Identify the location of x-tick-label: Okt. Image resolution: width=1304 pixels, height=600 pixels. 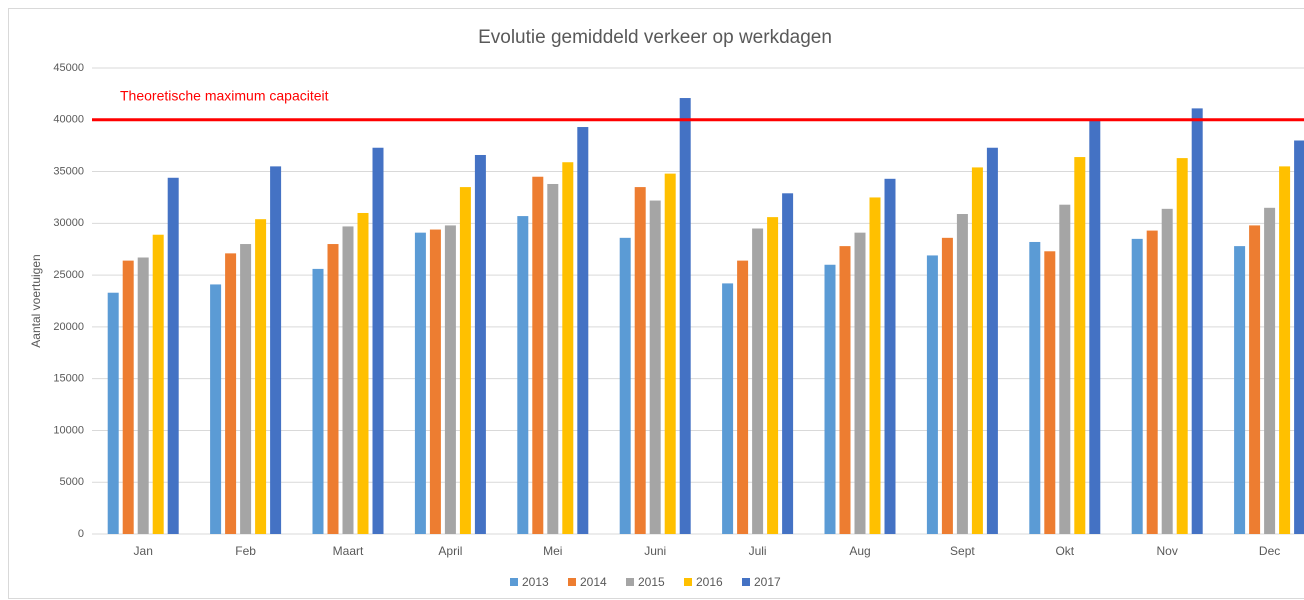
(1064, 551).